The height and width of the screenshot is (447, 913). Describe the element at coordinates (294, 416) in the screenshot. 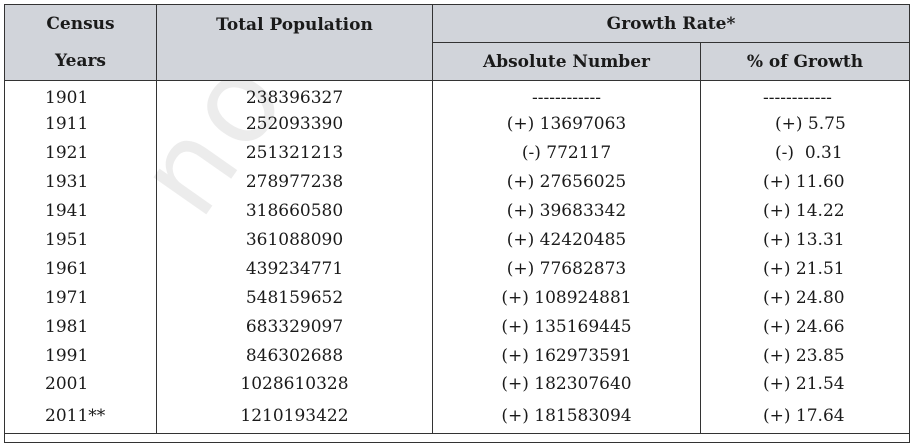

I see `cell-population: 1210193422` at that location.